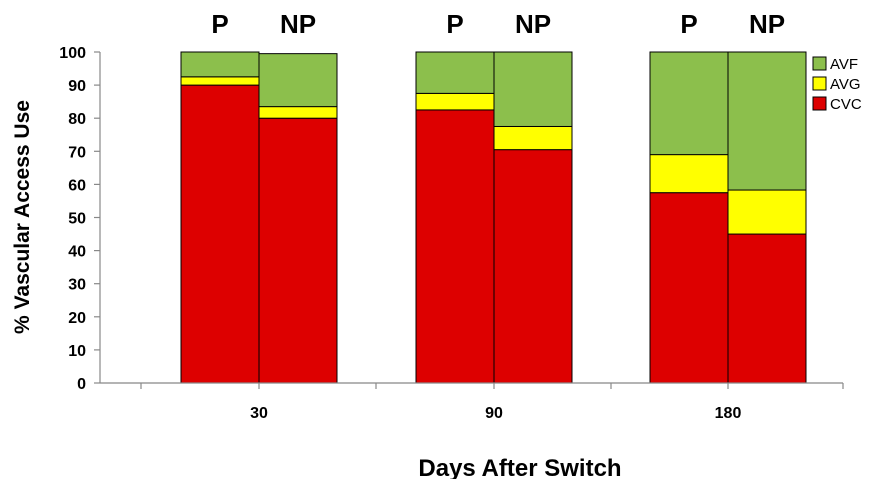 This screenshot has height=479, width=874. Describe the element at coordinates (819, 63) in the screenshot. I see `legend-swatch-avf` at that location.